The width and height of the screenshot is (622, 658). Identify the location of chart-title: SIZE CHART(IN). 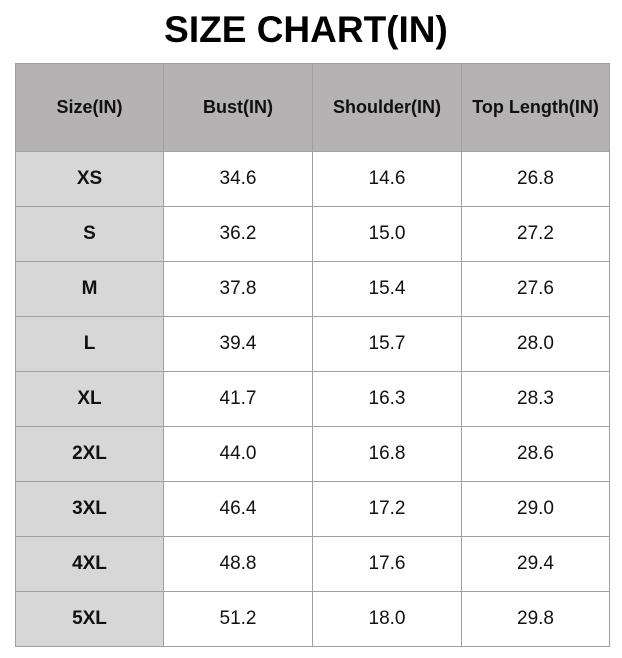
(306, 29).